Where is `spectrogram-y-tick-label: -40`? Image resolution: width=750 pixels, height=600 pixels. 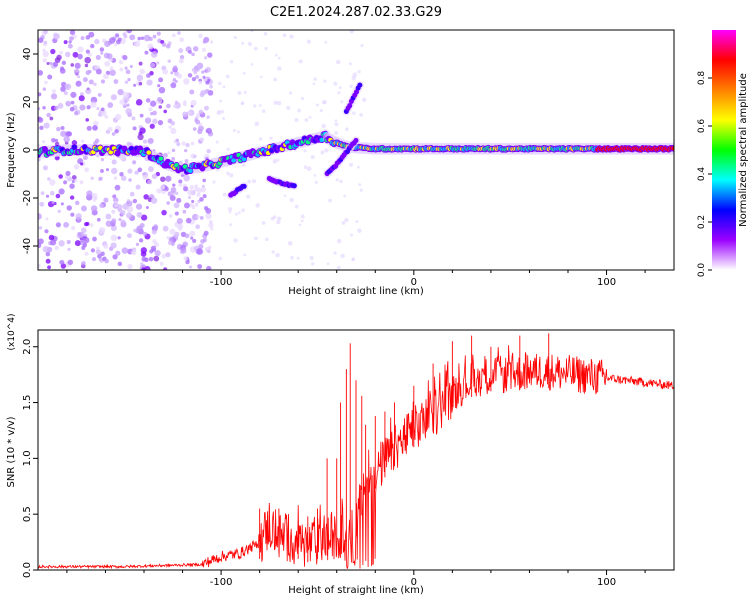 spectrogram-y-tick-label: -40 is located at coordinates (27, 246).